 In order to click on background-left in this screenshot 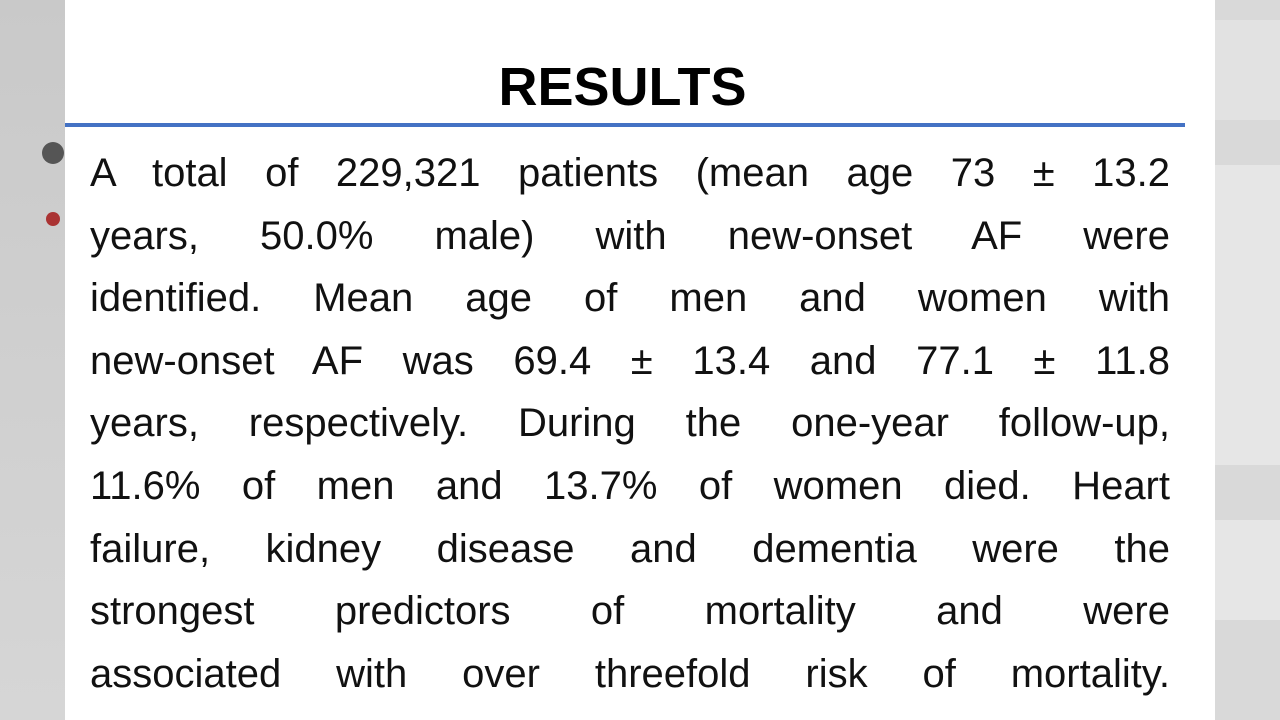, I will do `click(32, 360)`.